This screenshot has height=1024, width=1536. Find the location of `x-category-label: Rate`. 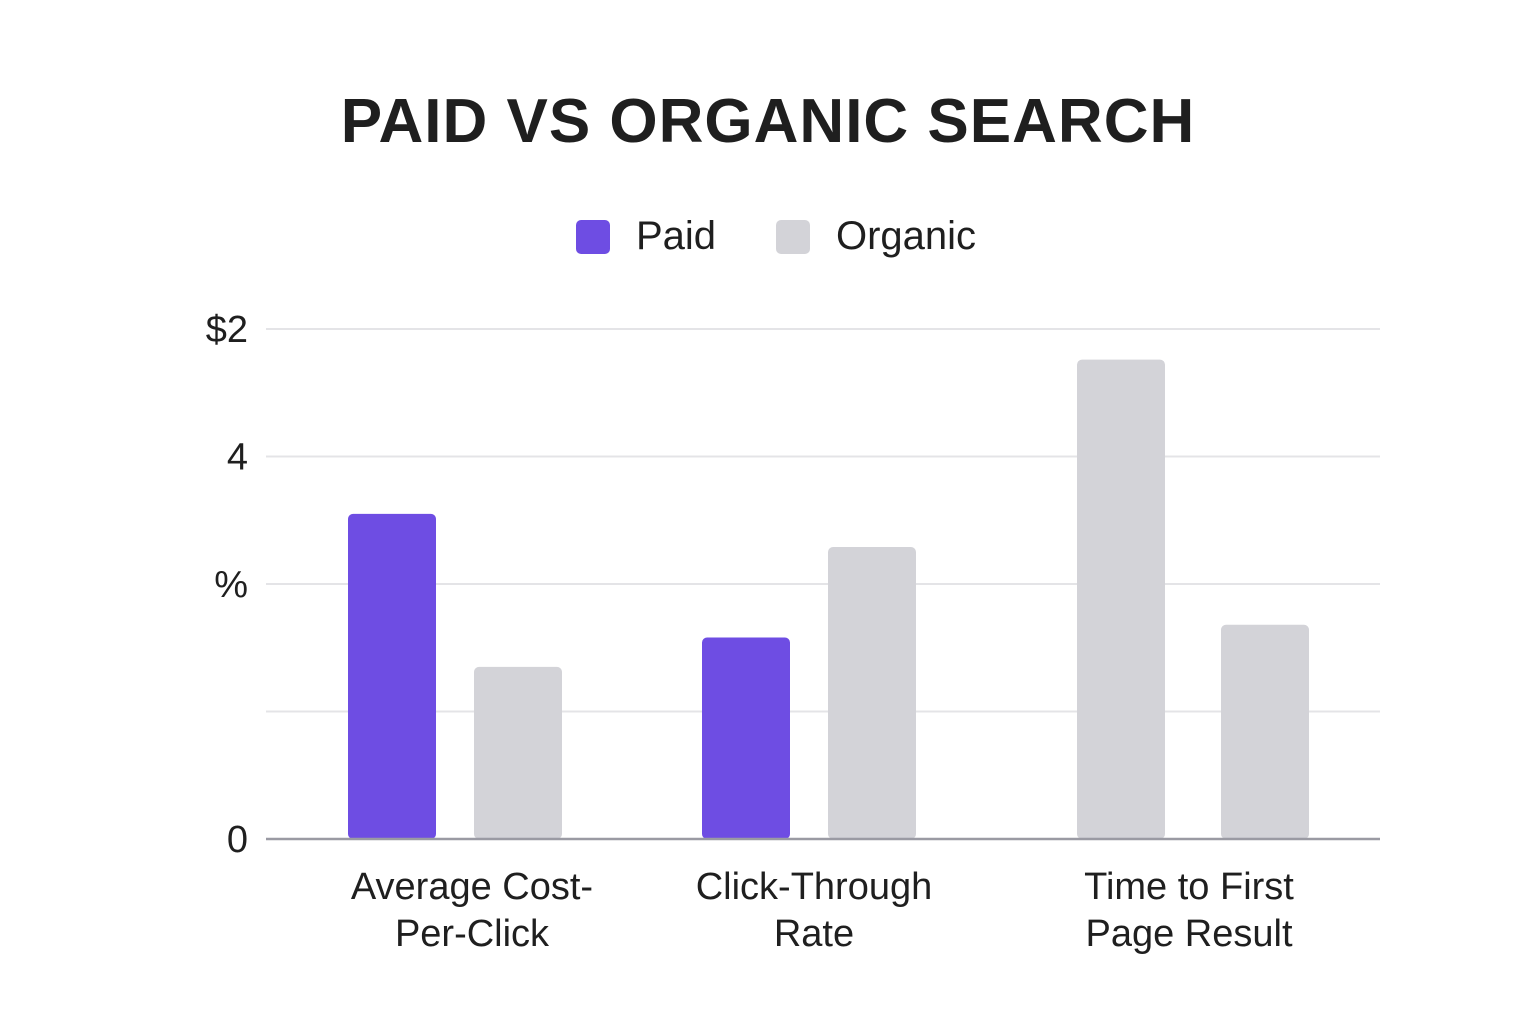

x-category-label: Rate is located at coordinates (814, 934).